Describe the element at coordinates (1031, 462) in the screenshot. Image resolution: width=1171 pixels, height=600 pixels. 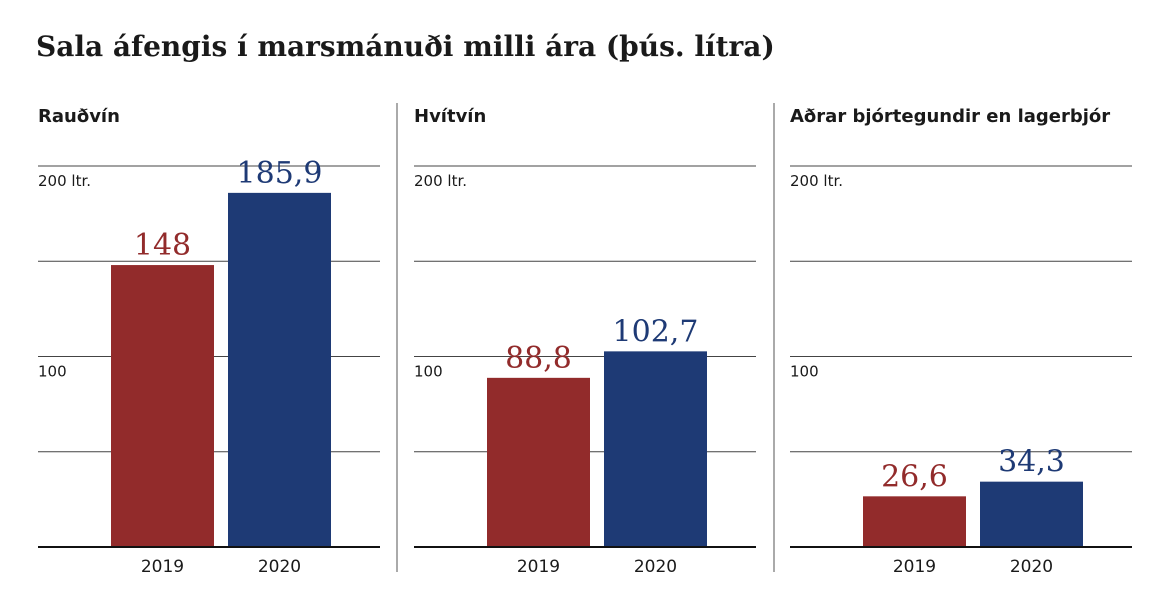
I see `data-label: 34,3` at that location.